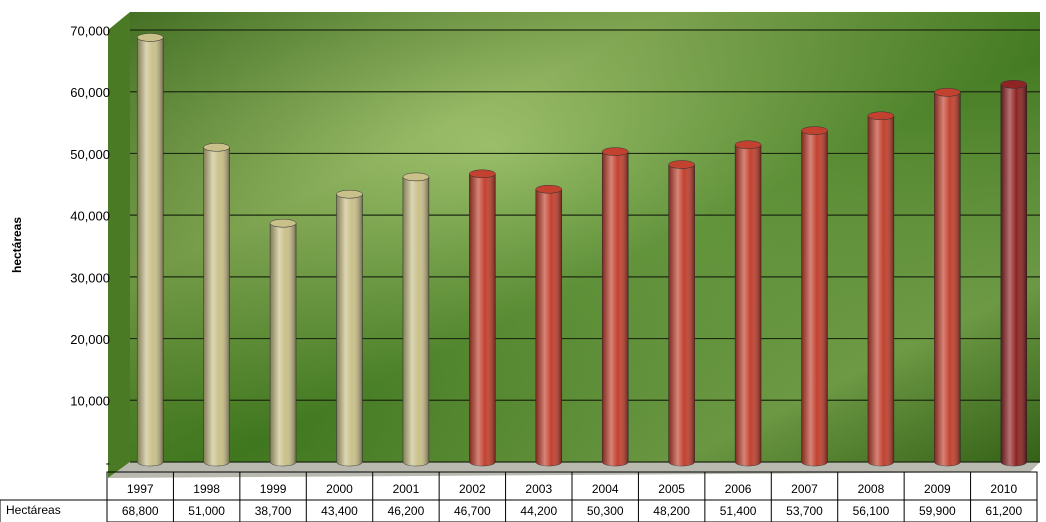  Describe the element at coordinates (90, 92) in the screenshot. I see `y-tick-label: 60,000` at that location.